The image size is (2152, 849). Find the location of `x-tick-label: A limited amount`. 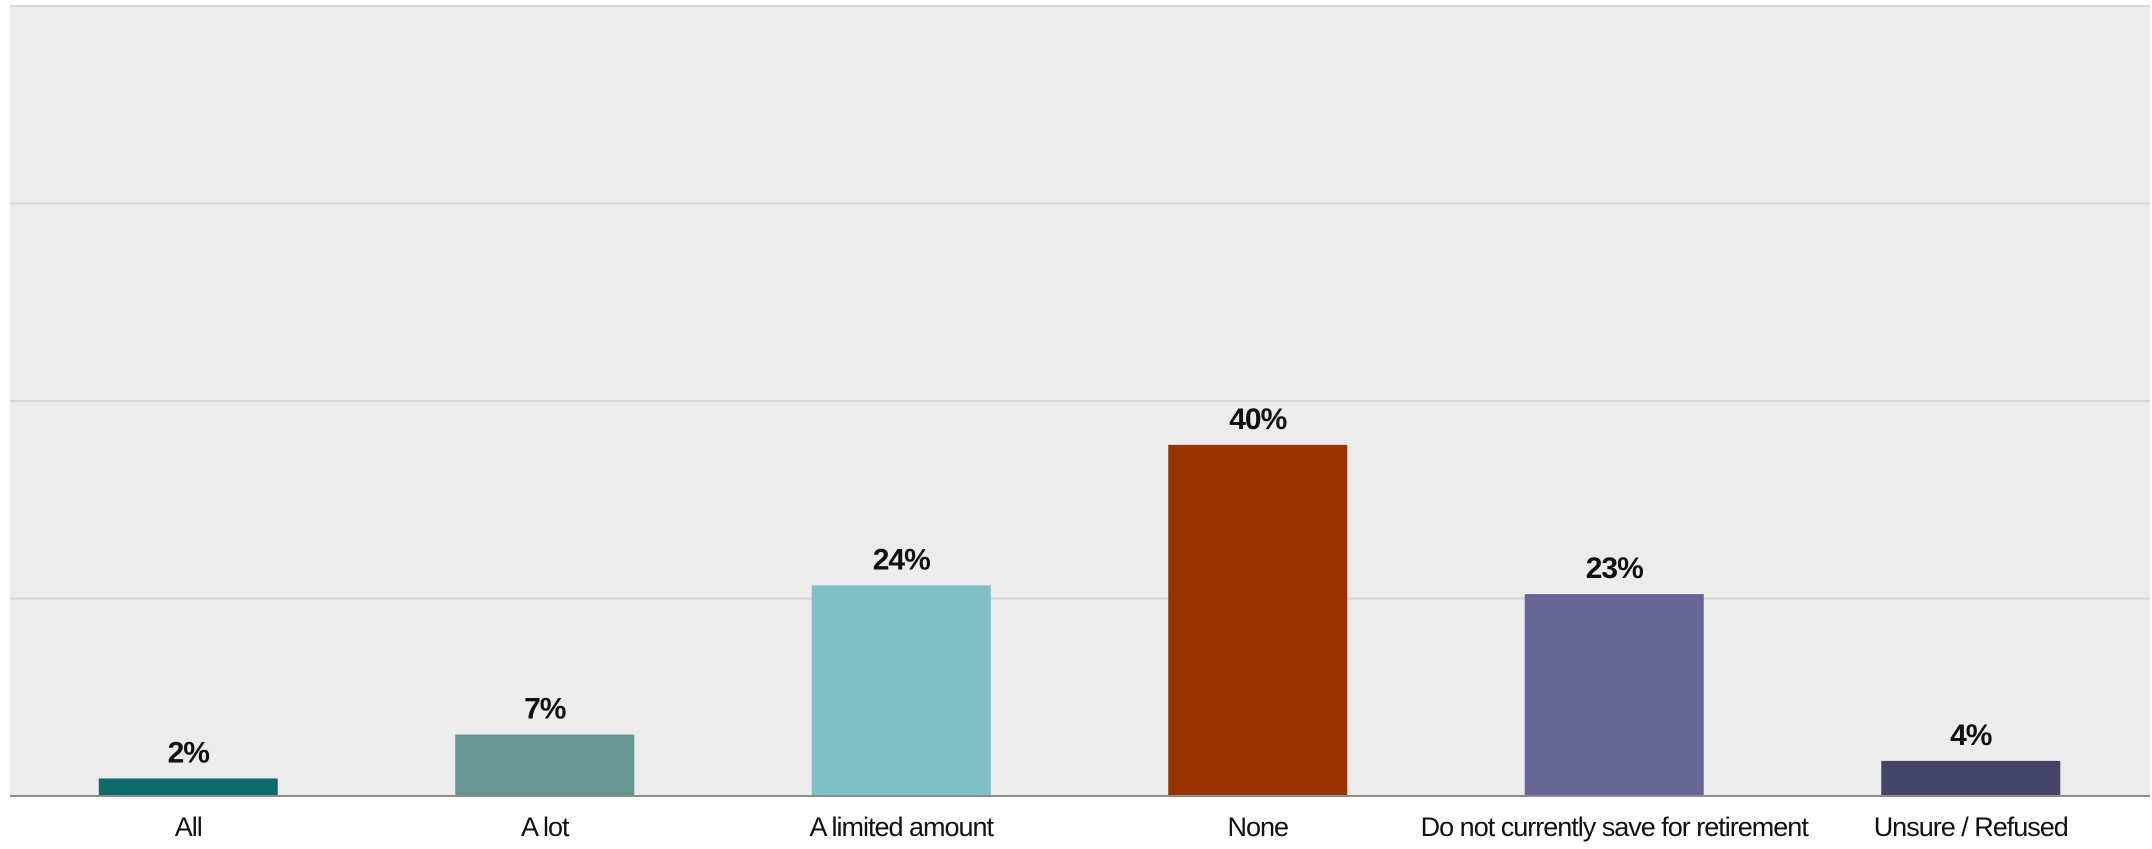

x-tick-label: A limited amount is located at coordinates (901, 827).